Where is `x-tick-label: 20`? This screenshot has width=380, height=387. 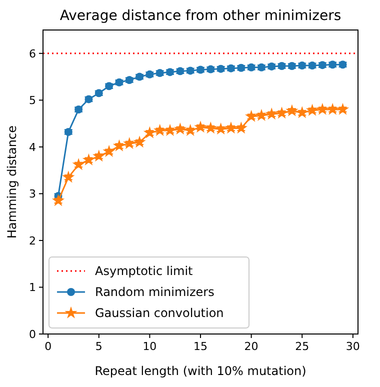
x-tick-label: 20 is located at coordinates (251, 346).